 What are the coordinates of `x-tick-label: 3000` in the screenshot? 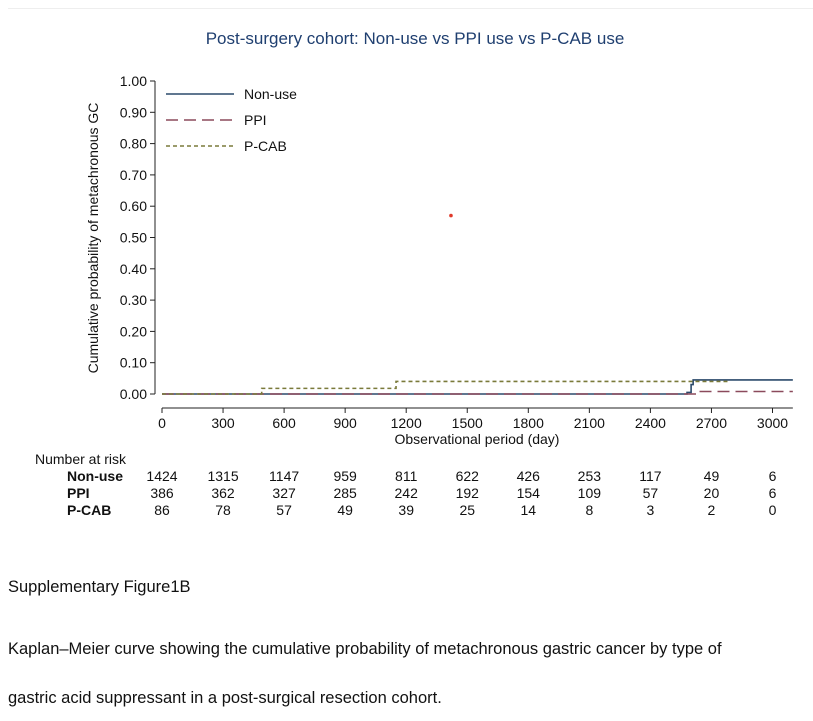 It's located at (772, 423).